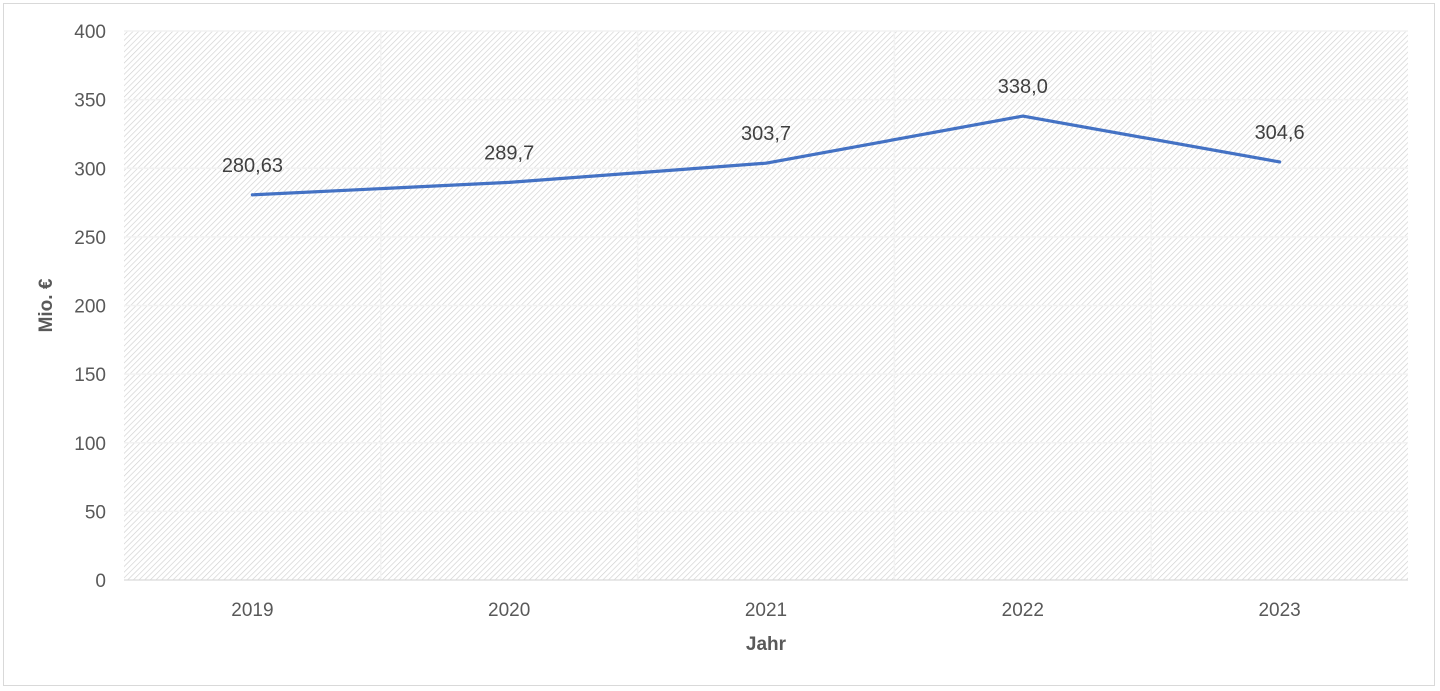 The height and width of the screenshot is (691, 1440). Describe the element at coordinates (766, 134) in the screenshot. I see `data-label: 303,7` at that location.